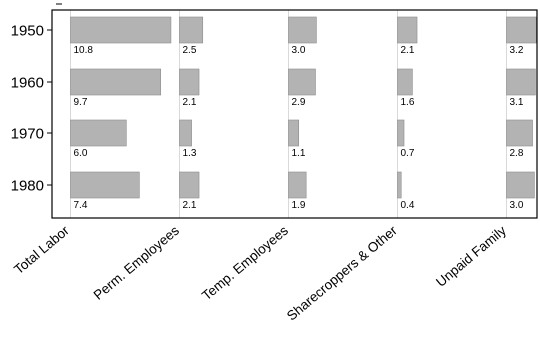 The height and width of the screenshot is (354, 540). Describe the element at coordinates (408, 102) in the screenshot. I see `bar-value-label: 1.6` at that location.